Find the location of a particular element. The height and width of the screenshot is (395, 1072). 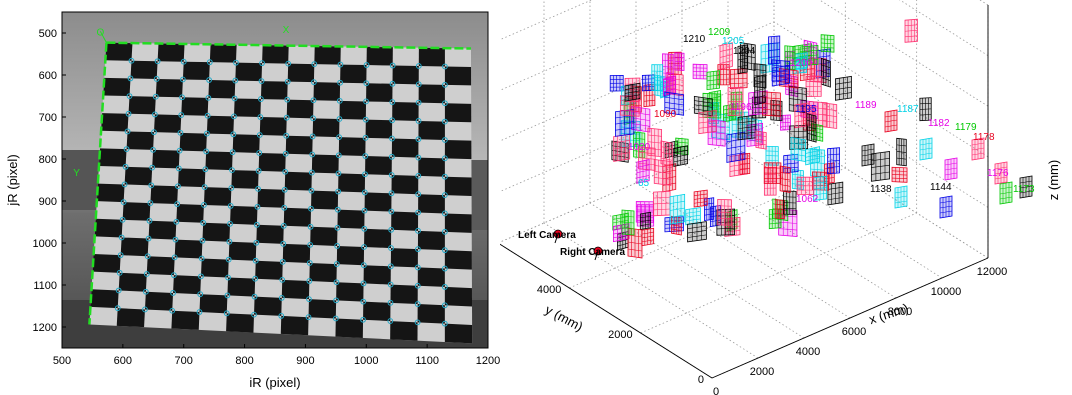

y-axis-label: y (mm) is located at coordinates (564, 318).